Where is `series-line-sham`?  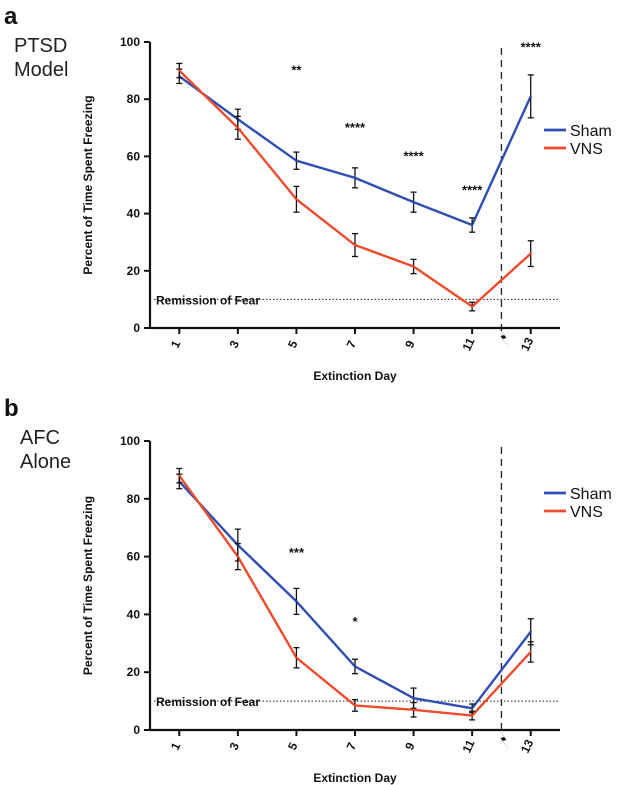 series-line-sham is located at coordinates (355, 151).